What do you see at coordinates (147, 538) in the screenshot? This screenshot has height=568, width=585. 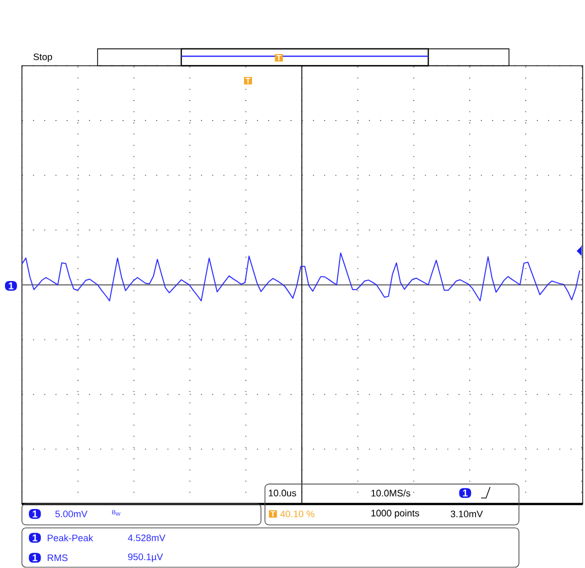 I see `text: 4.528mV` at bounding box center [147, 538].